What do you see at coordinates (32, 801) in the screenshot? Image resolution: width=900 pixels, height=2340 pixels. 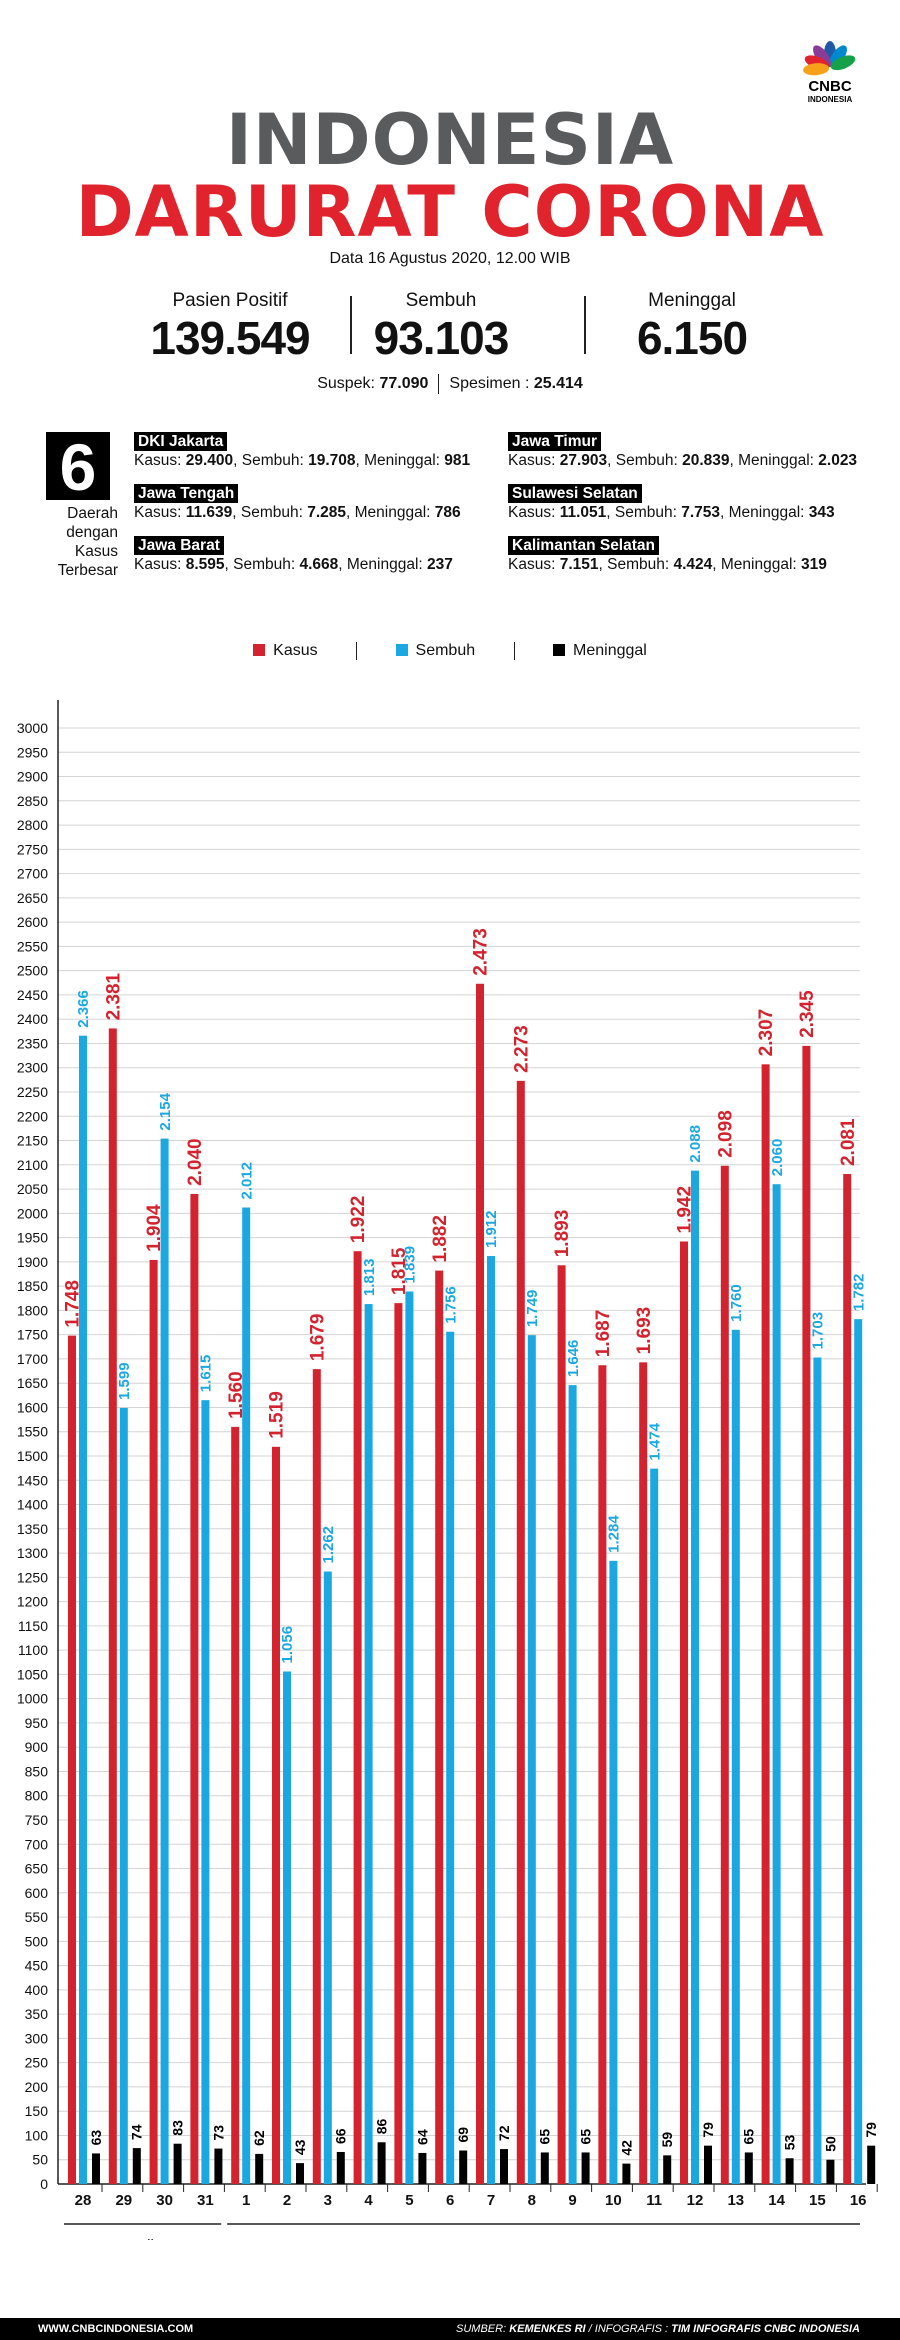 I see `y-tick-label: 2850` at bounding box center [32, 801].